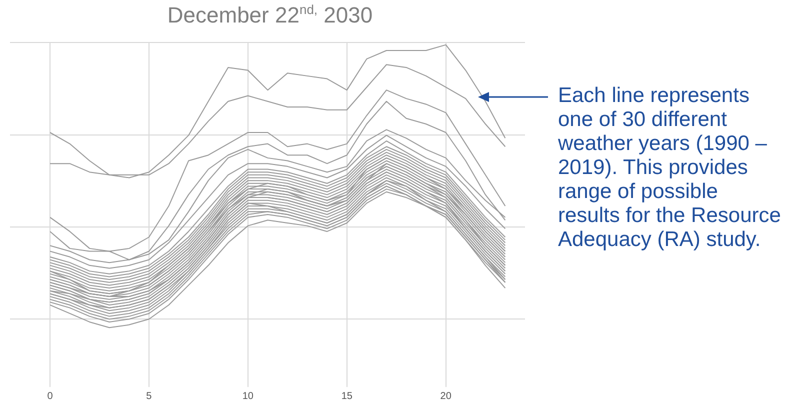 The height and width of the screenshot is (405, 791). Describe the element at coordinates (50, 396) in the screenshot. I see `x-tick-label: 0` at that location.